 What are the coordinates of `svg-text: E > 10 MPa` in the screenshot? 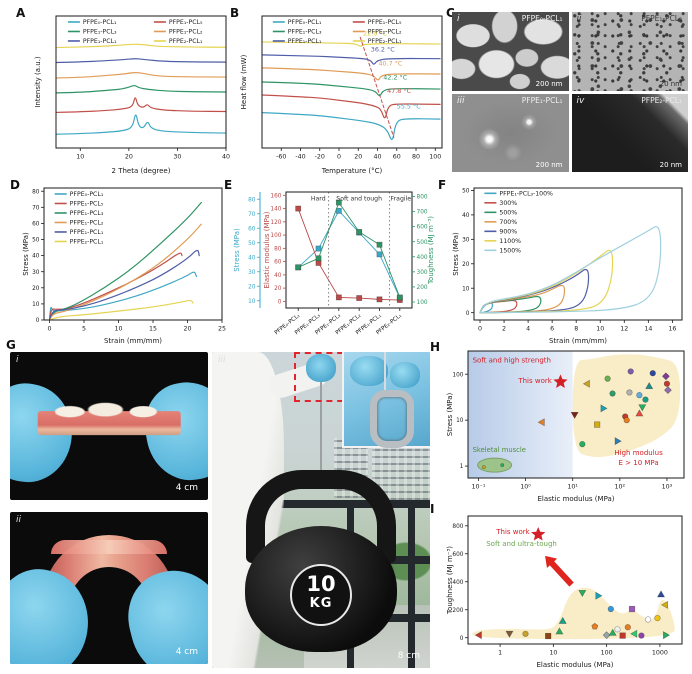 It's located at (639, 463).